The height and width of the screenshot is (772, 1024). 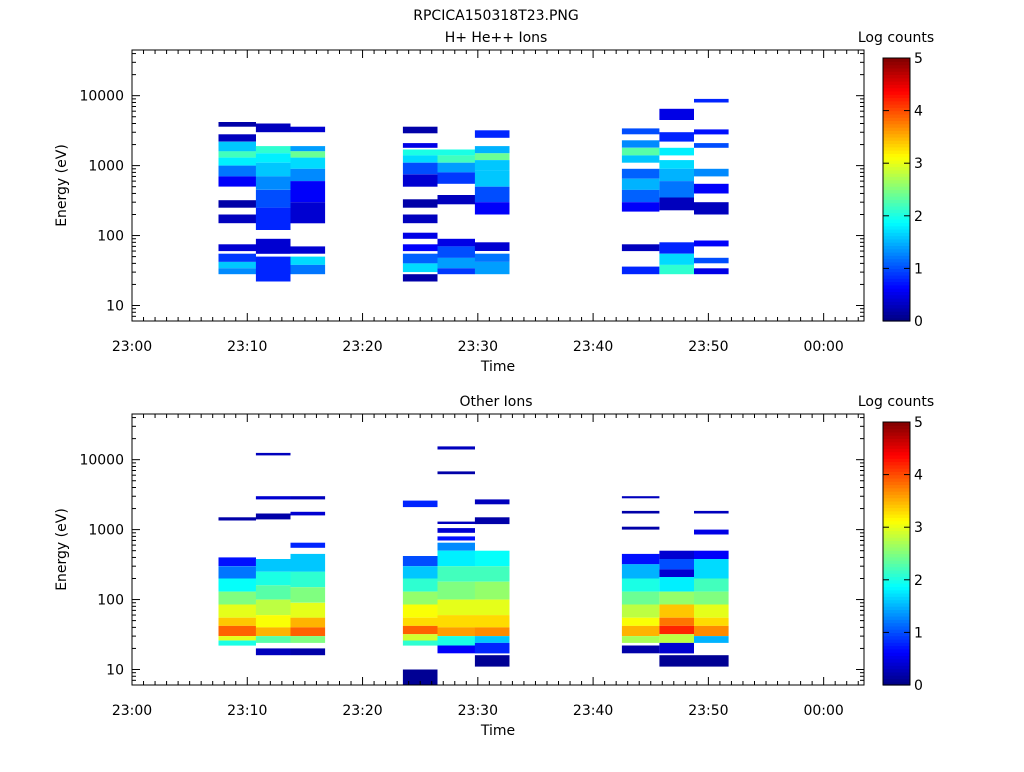 What do you see at coordinates (473, 190) in the screenshot?
I see `spectrogram-cells` at bounding box center [473, 190].